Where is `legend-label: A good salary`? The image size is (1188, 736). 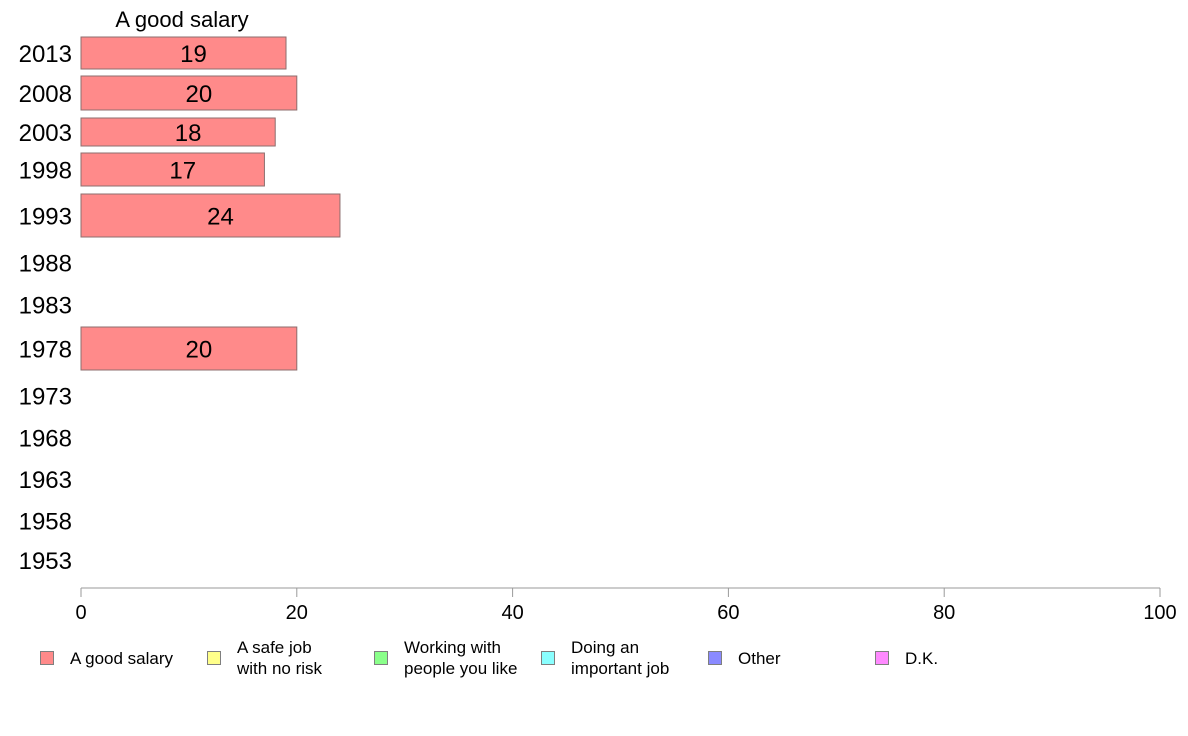 legend-label: A good salary is located at coordinates (122, 658).